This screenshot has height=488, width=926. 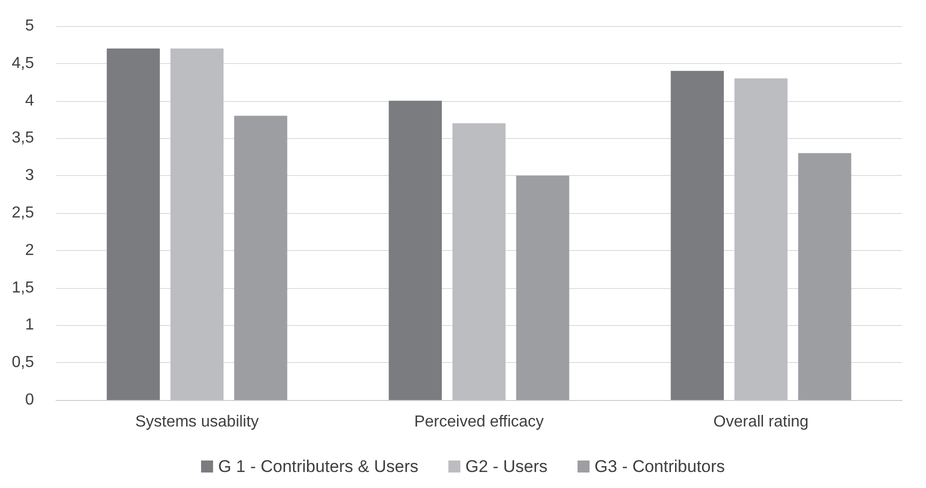 What do you see at coordinates (29, 101) in the screenshot?
I see `y-tick-label: 4` at bounding box center [29, 101].